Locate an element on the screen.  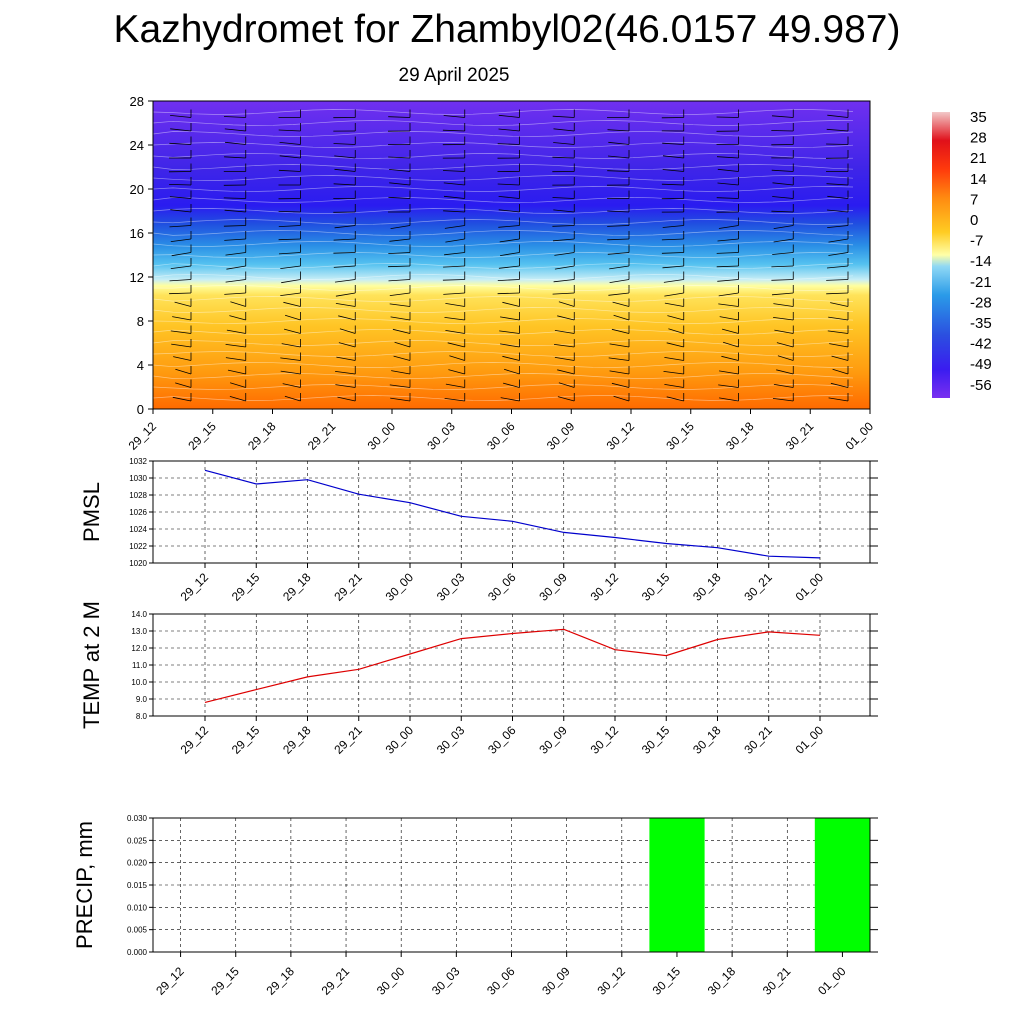
y-tick-label: 24 is located at coordinates (137, 145).